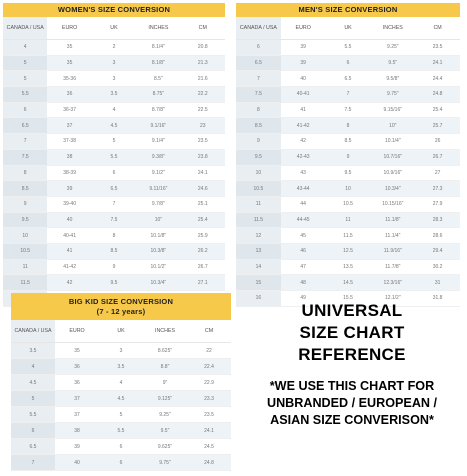  Describe the element at coordinates (165, 398) in the screenshot. I see `table-cell: 9.125"` at that location.